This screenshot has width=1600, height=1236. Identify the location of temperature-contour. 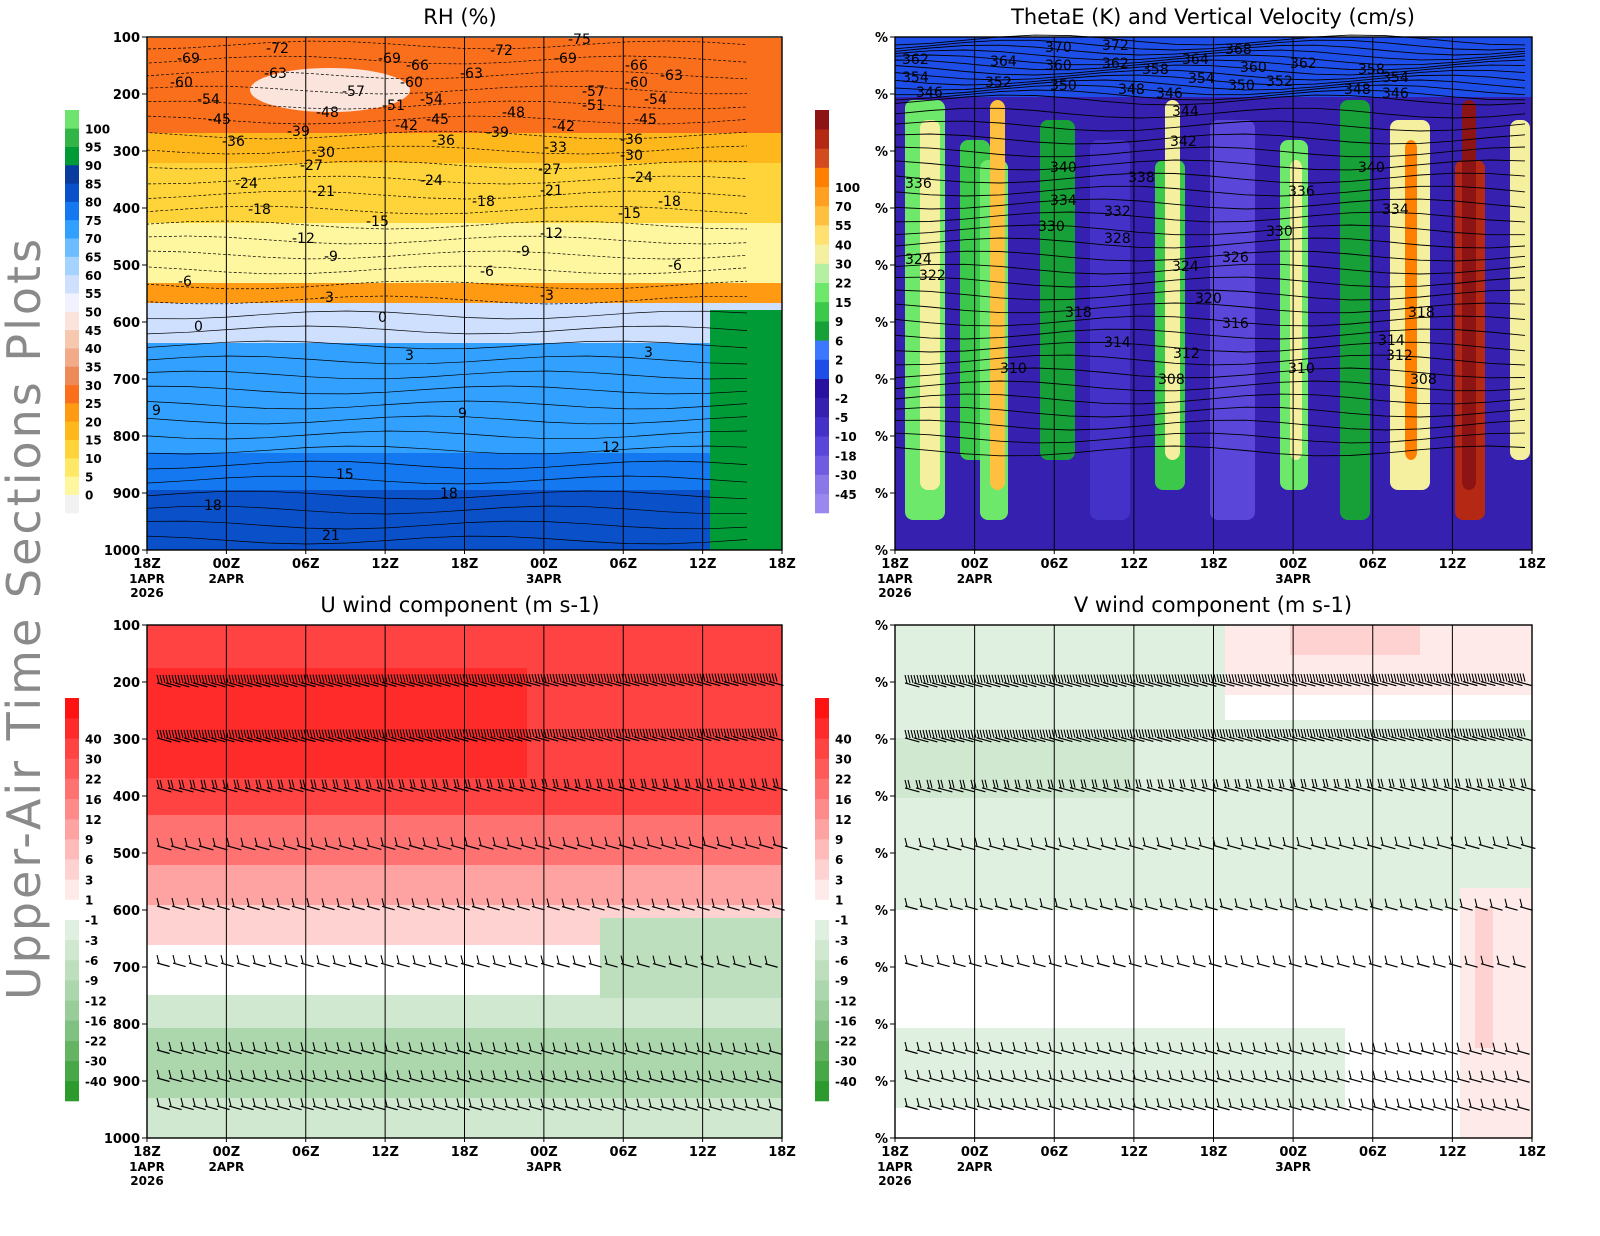
(447, 150).